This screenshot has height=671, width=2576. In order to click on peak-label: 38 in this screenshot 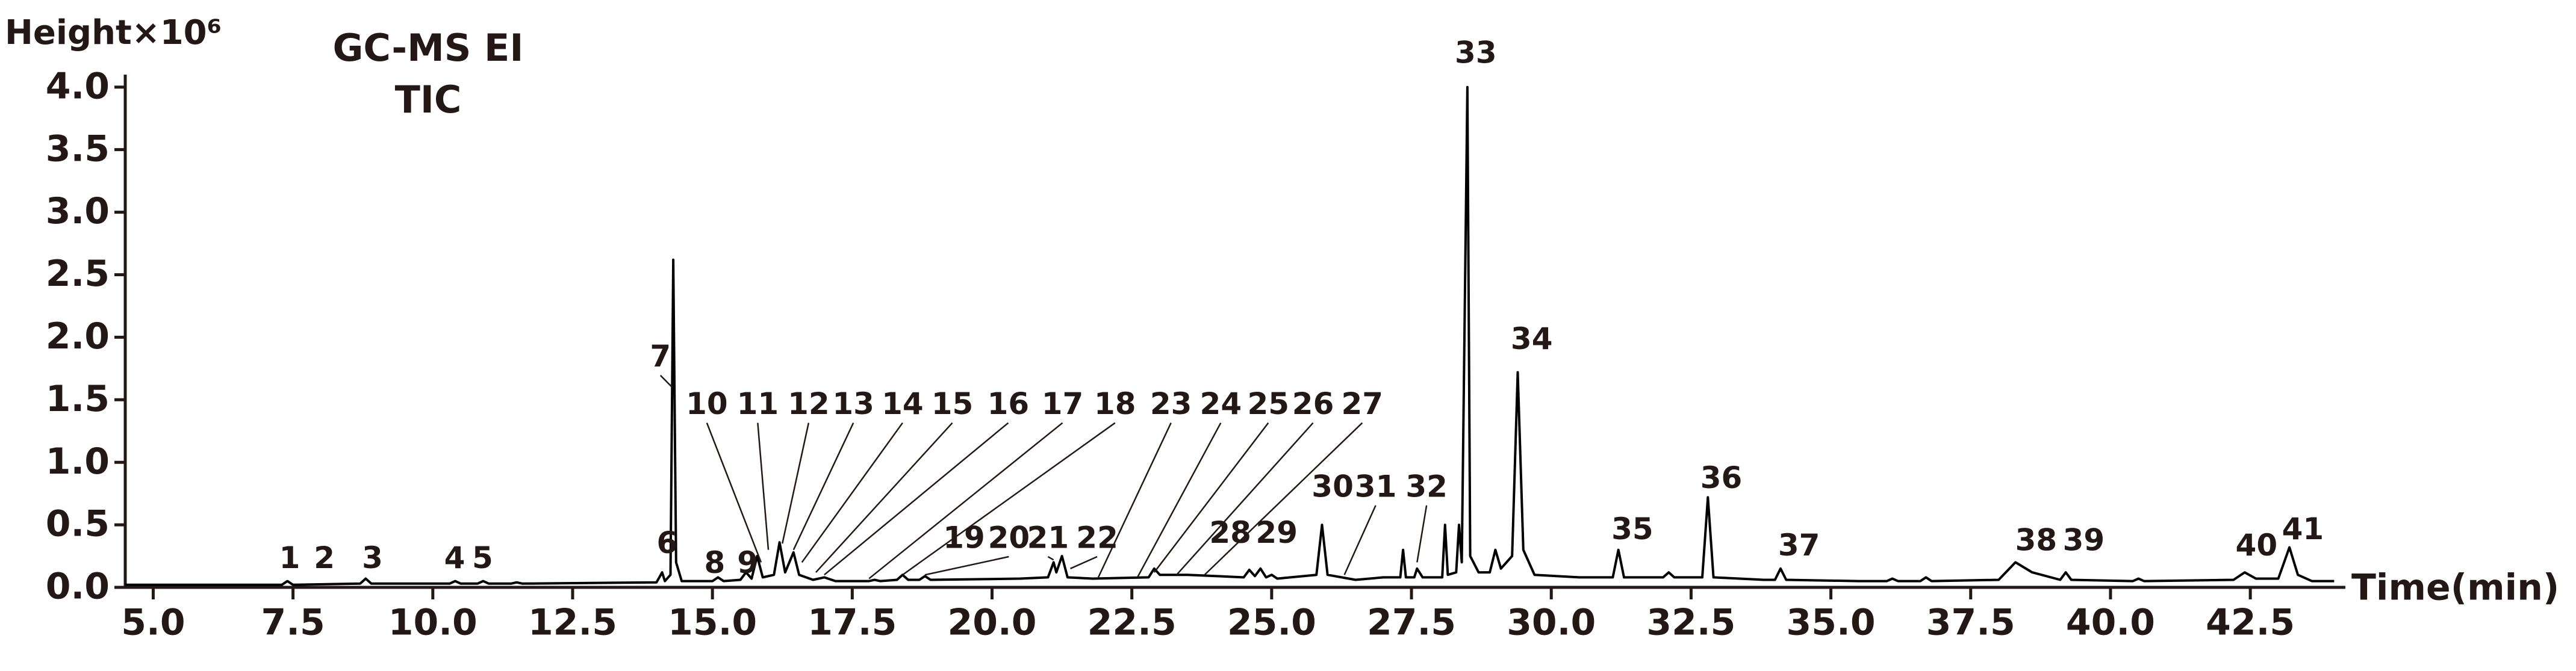, I will do `click(2037, 540)`.